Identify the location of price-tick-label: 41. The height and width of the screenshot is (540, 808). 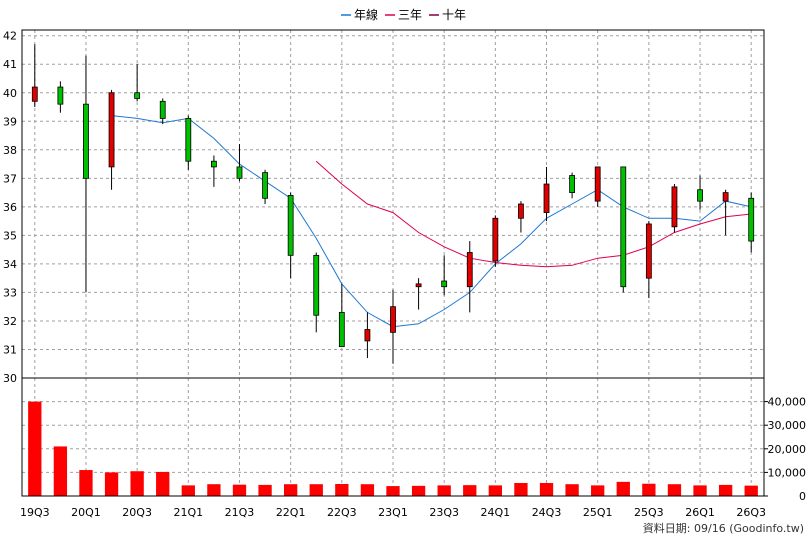
(10, 64).